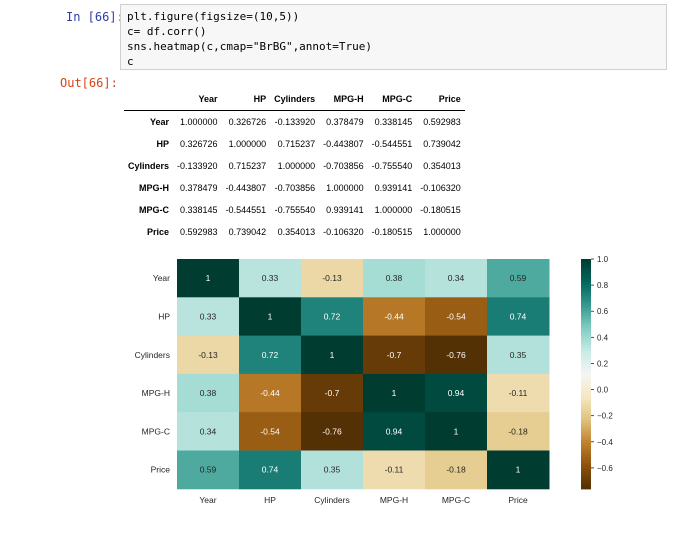  I want to click on table-cell: 1.000000, so click(393, 210).